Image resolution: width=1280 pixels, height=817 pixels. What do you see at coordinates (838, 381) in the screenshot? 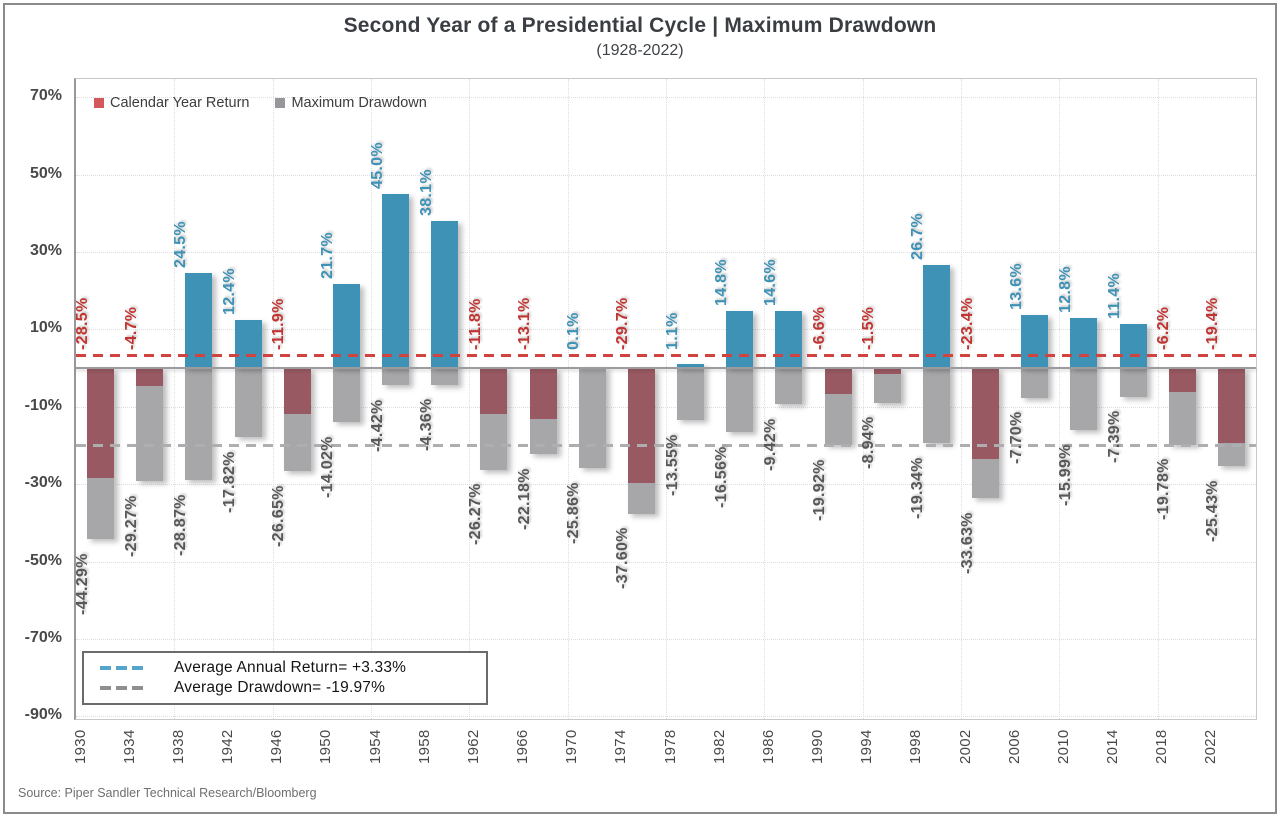
I see `return-bar-negative-1990` at bounding box center [838, 381].